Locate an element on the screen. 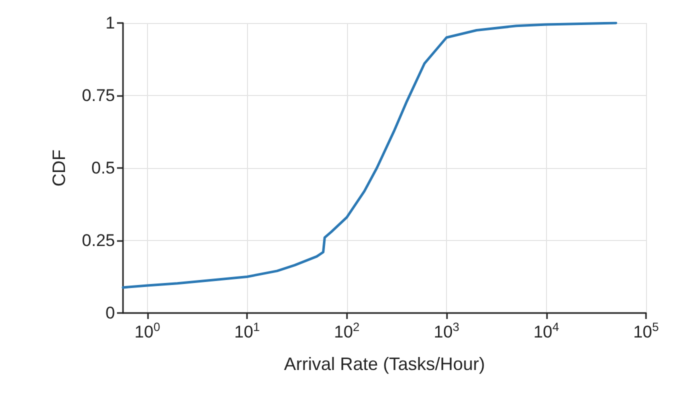  y-axis-title: CDF is located at coordinates (59, 168).